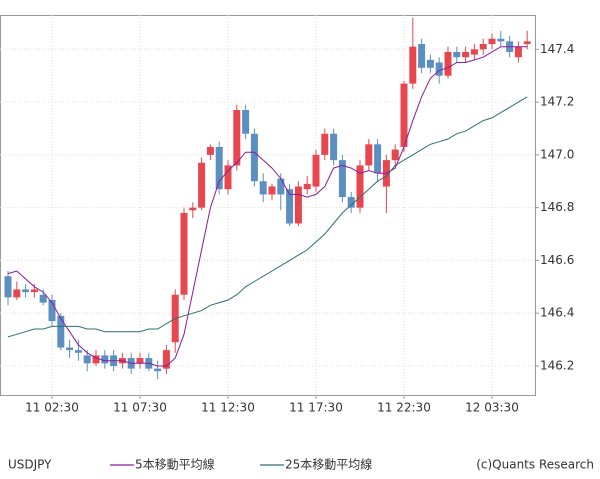  Describe the element at coordinates (557, 154) in the screenshot. I see `y-tick-label: 147.0` at that location.